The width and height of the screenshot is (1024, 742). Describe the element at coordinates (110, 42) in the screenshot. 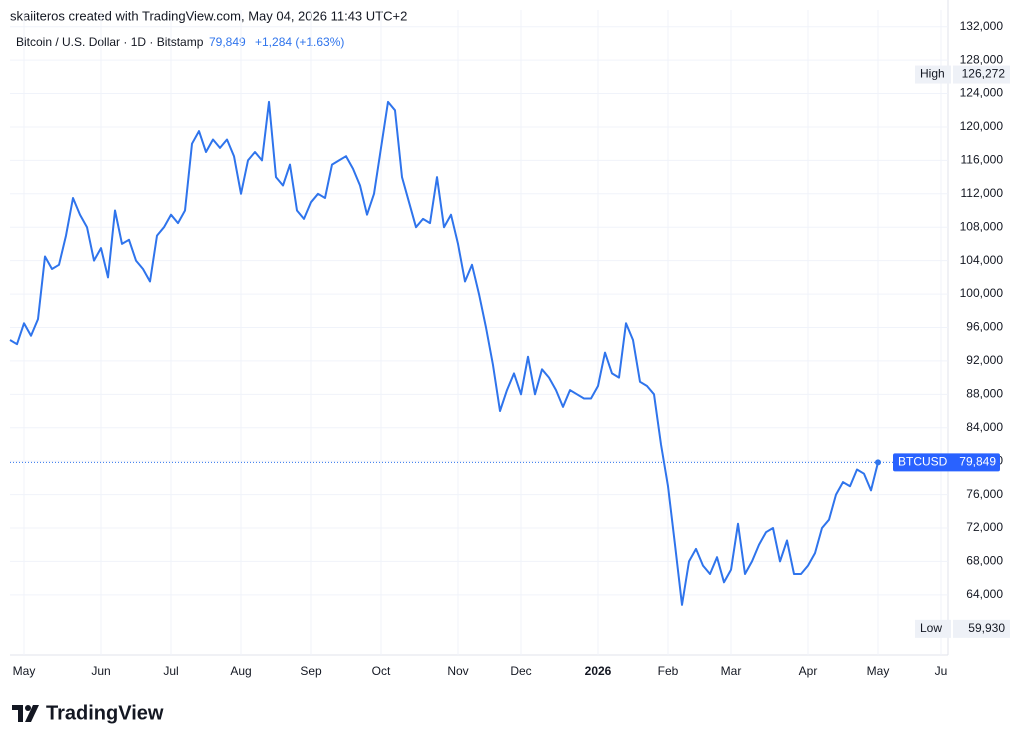

I see `symbol: Bitcoin / U.S. Dollar · 1D · Bitstamp` at that location.